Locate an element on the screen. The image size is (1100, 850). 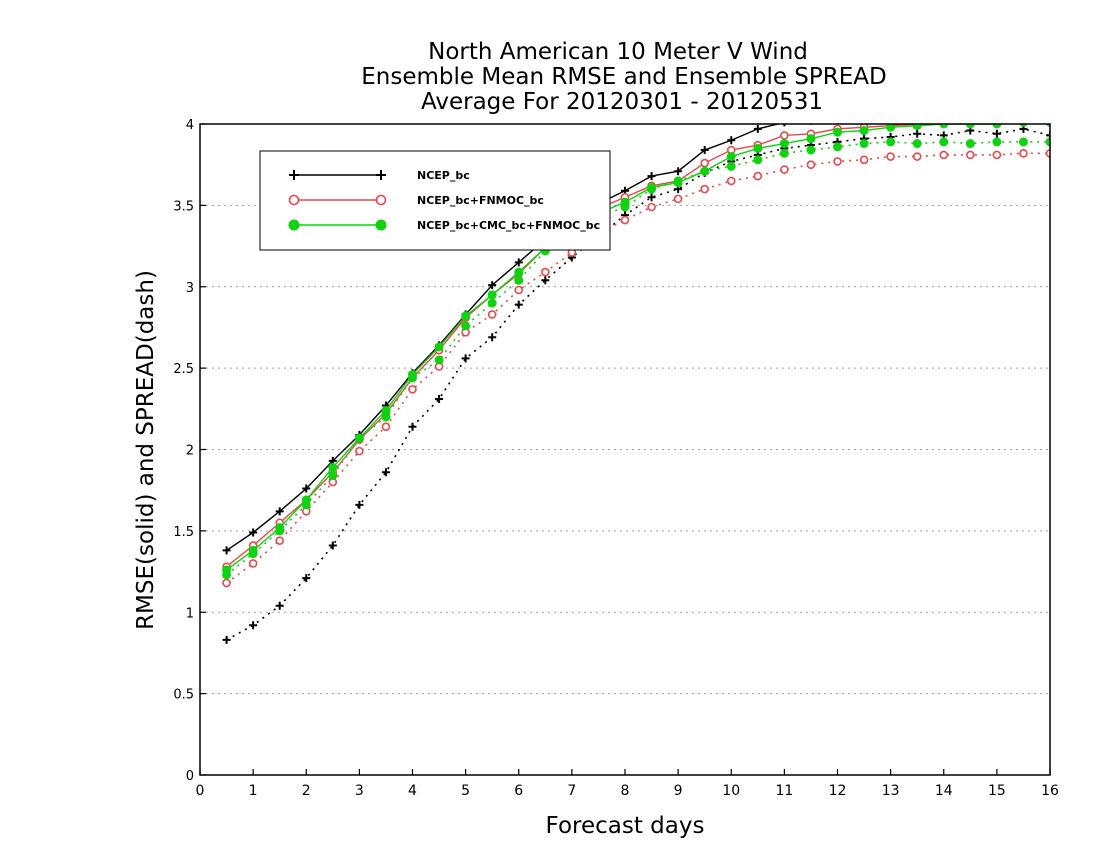
x-tick-label: 13 is located at coordinates (891, 791).